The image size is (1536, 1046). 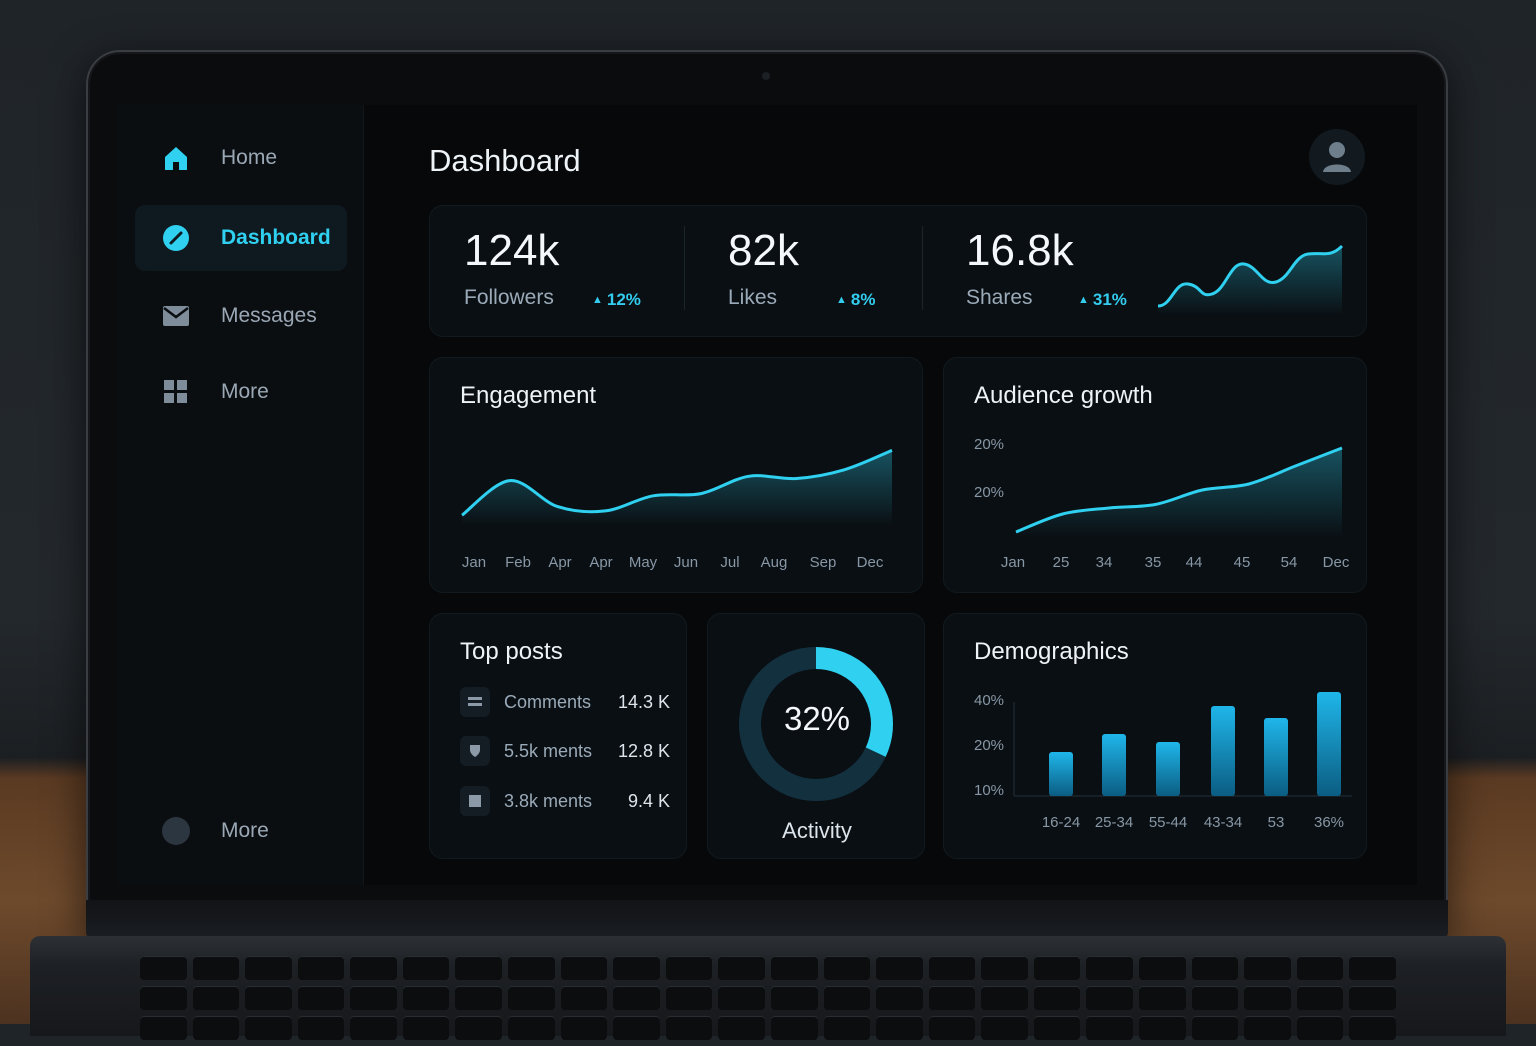 What do you see at coordinates (241, 238) in the screenshot?
I see `sidebar-item-dashboard: Dashboard` at bounding box center [241, 238].